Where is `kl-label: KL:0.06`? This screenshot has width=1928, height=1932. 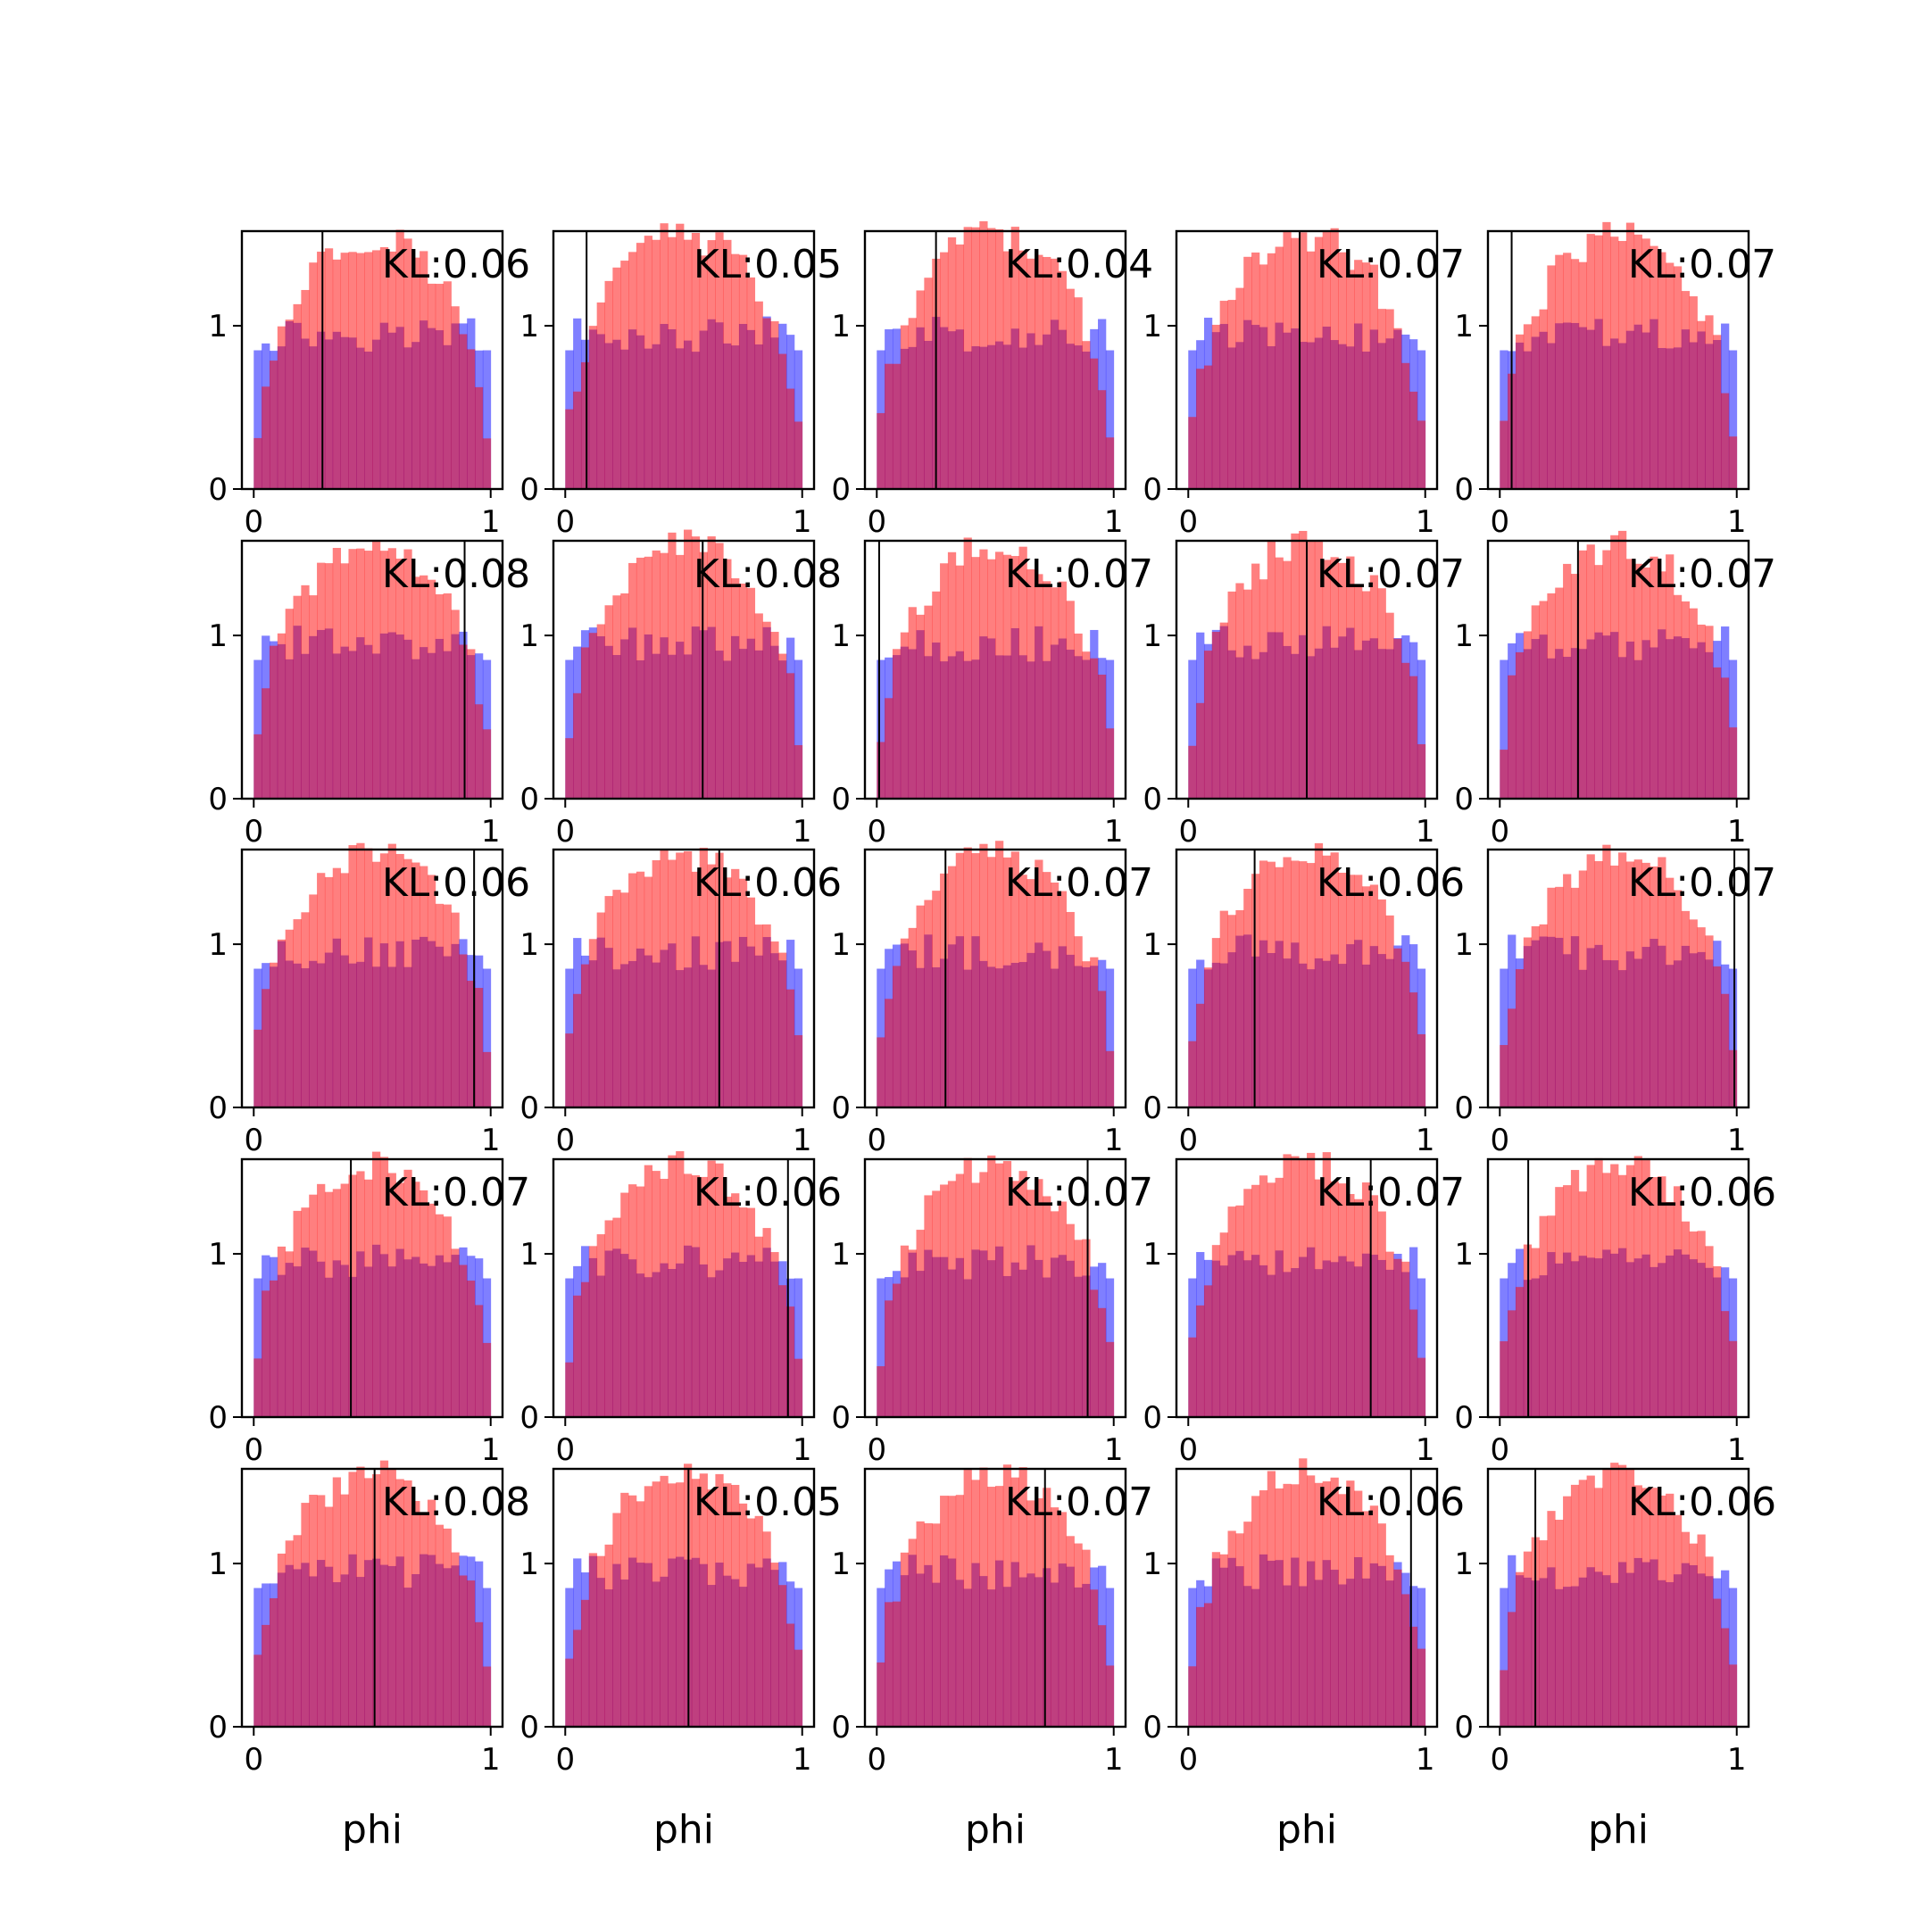
kl-label: KL:0.06 is located at coordinates (456, 883).